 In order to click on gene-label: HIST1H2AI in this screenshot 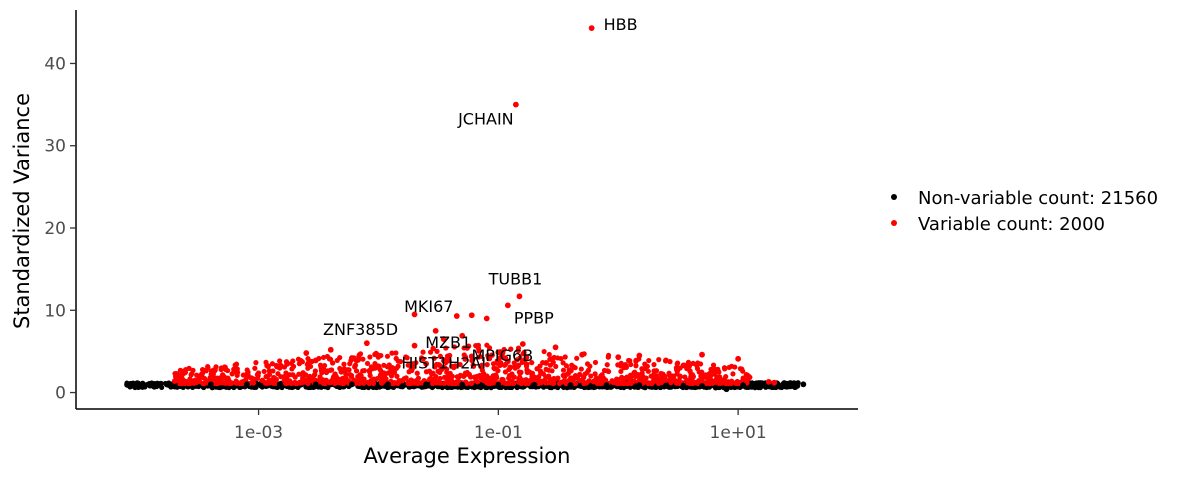, I will do `click(443, 363)`.